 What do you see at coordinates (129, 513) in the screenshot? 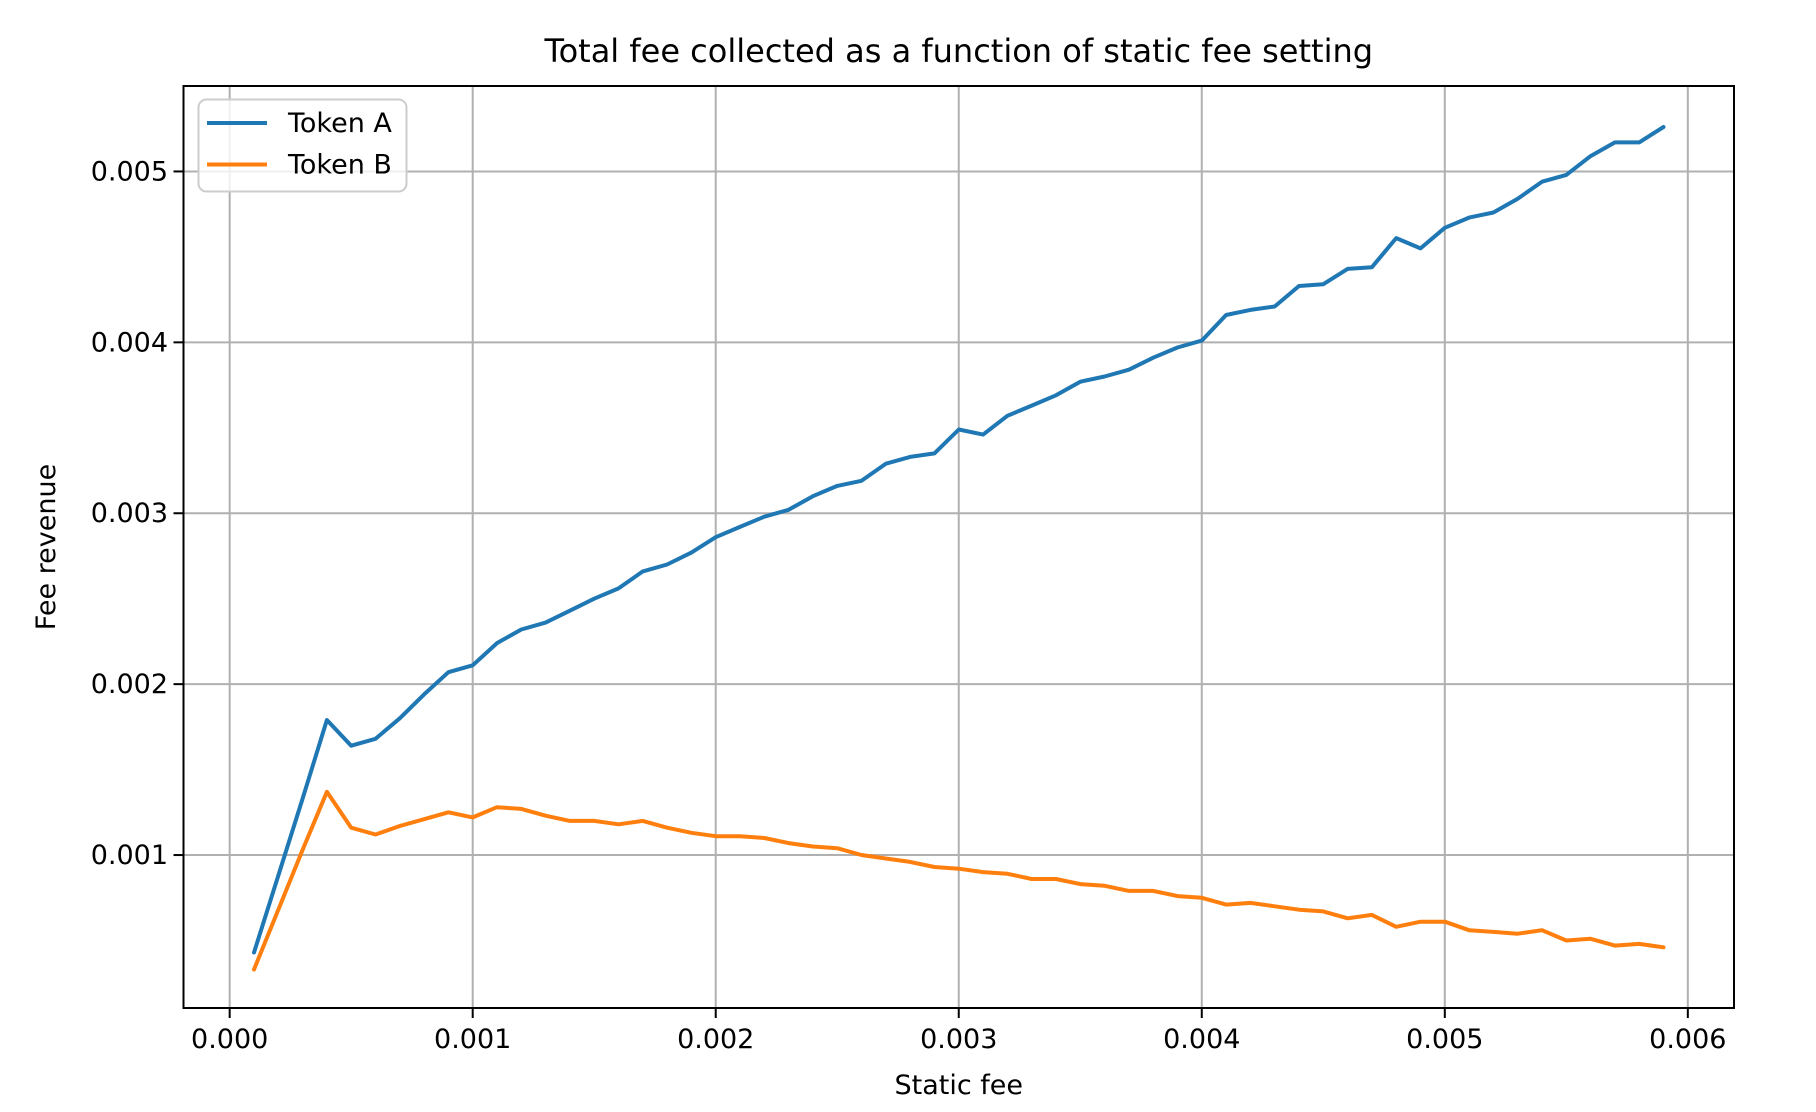
I see `y-tick-label: 0.003` at bounding box center [129, 513].